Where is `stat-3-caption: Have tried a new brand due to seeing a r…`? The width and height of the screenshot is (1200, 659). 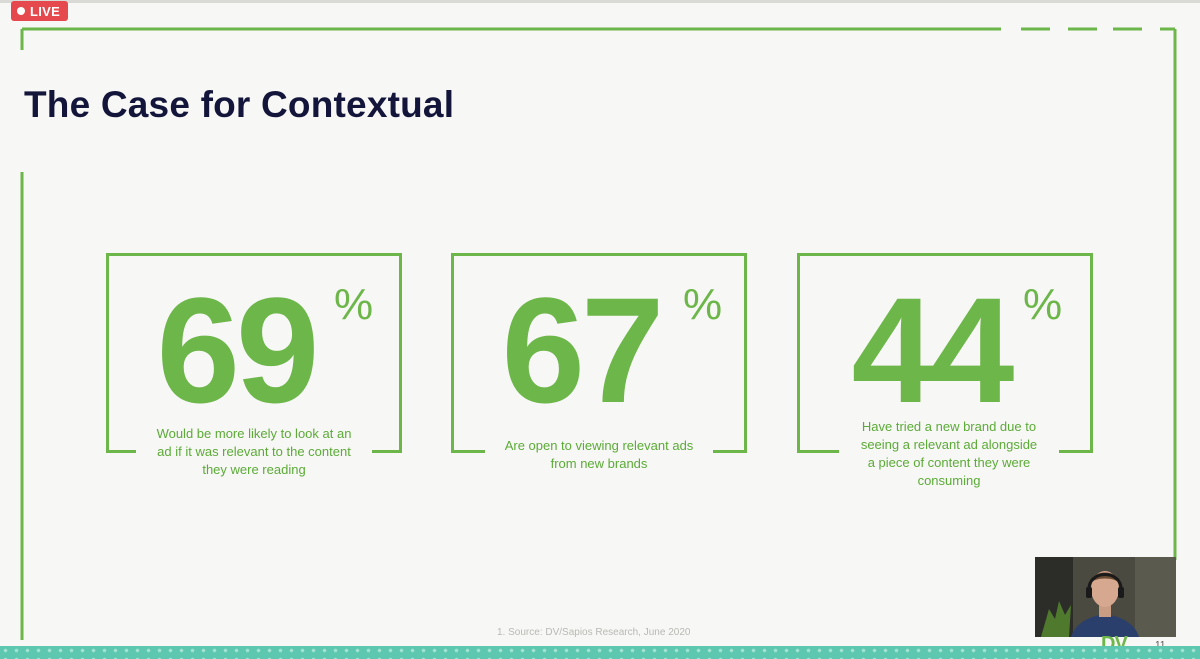 stat-3-caption: Have tried a new brand due to seeing a r… is located at coordinates (949, 454).